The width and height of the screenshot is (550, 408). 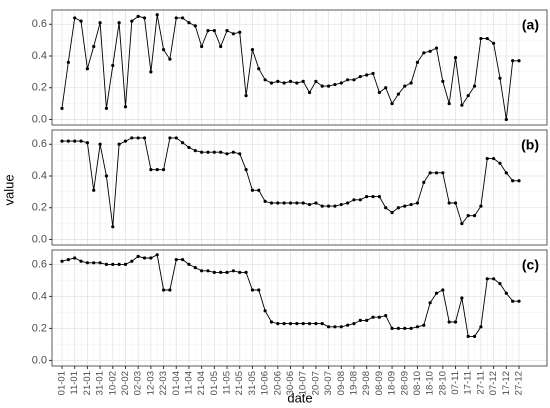 What do you see at coordinates (150, 383) in the screenshot?
I see `x-tick-label: 12-03` at bounding box center [150, 383].